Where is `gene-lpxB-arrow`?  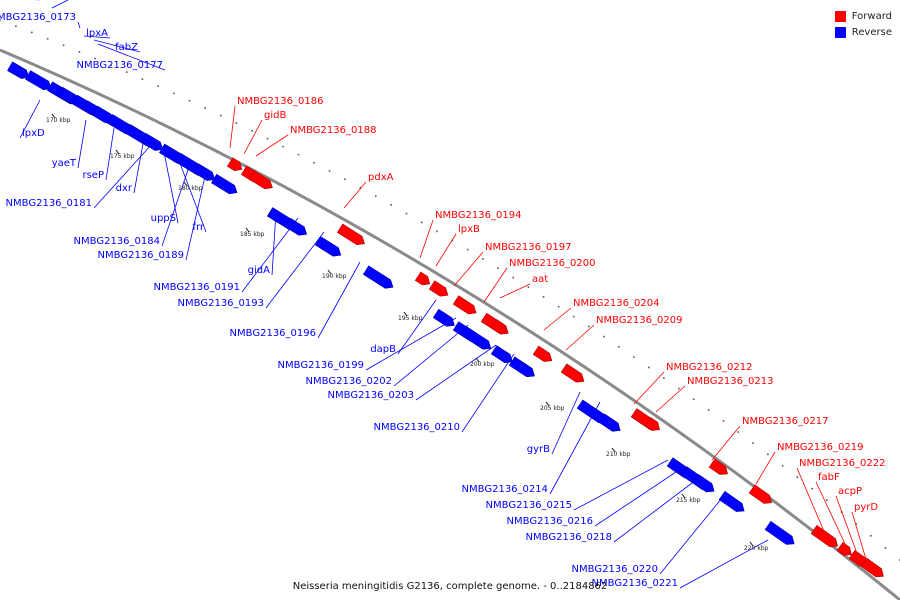
gene-lpxB-arrow is located at coordinates (438, 288).